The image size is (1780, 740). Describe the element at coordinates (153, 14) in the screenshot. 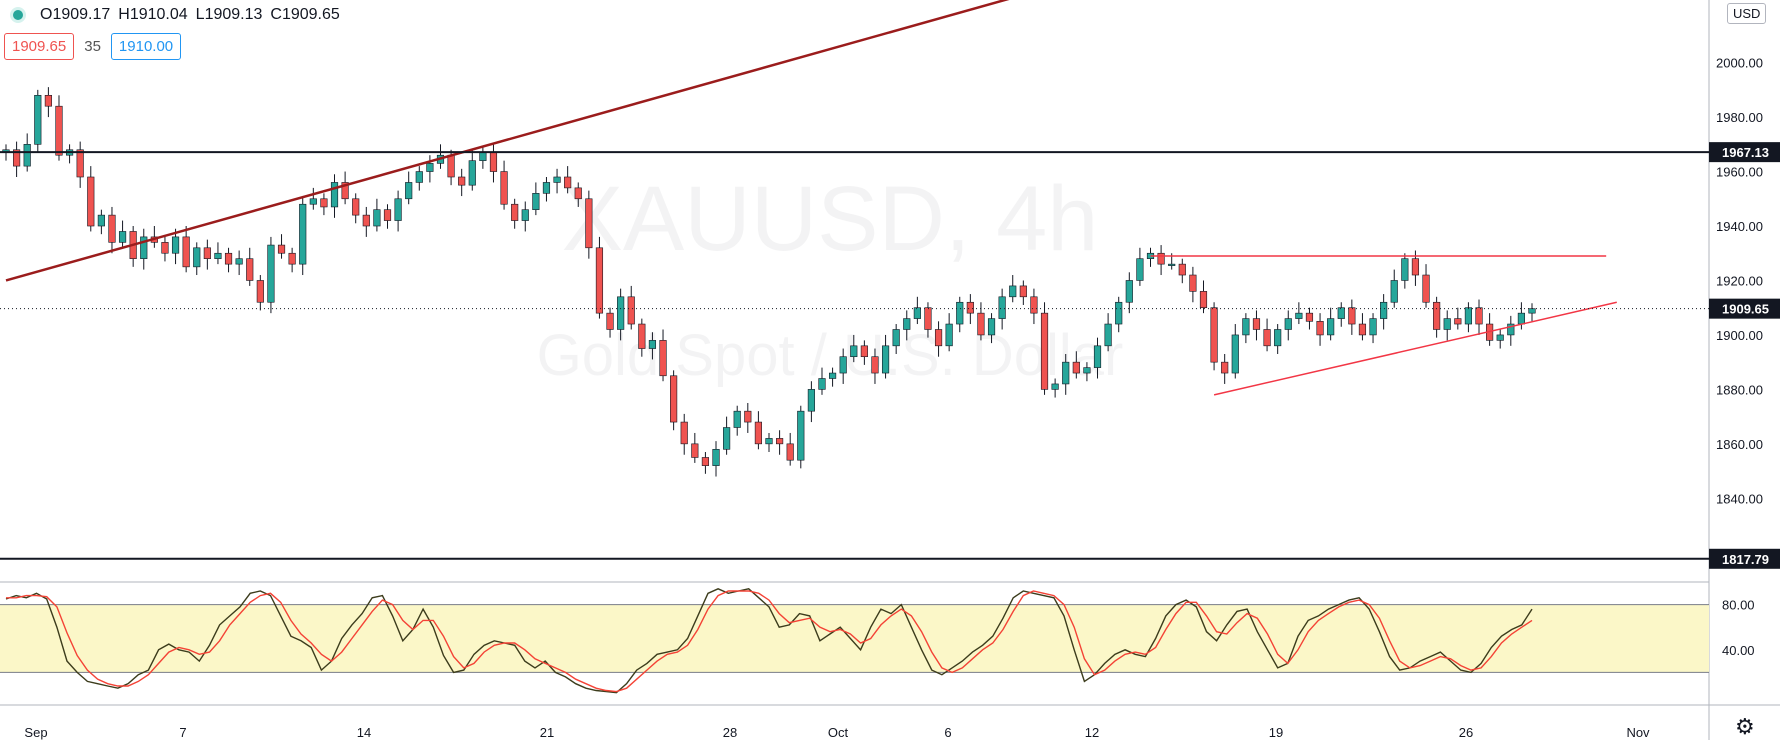

I see `ohlc-high: H1910.04` at that location.